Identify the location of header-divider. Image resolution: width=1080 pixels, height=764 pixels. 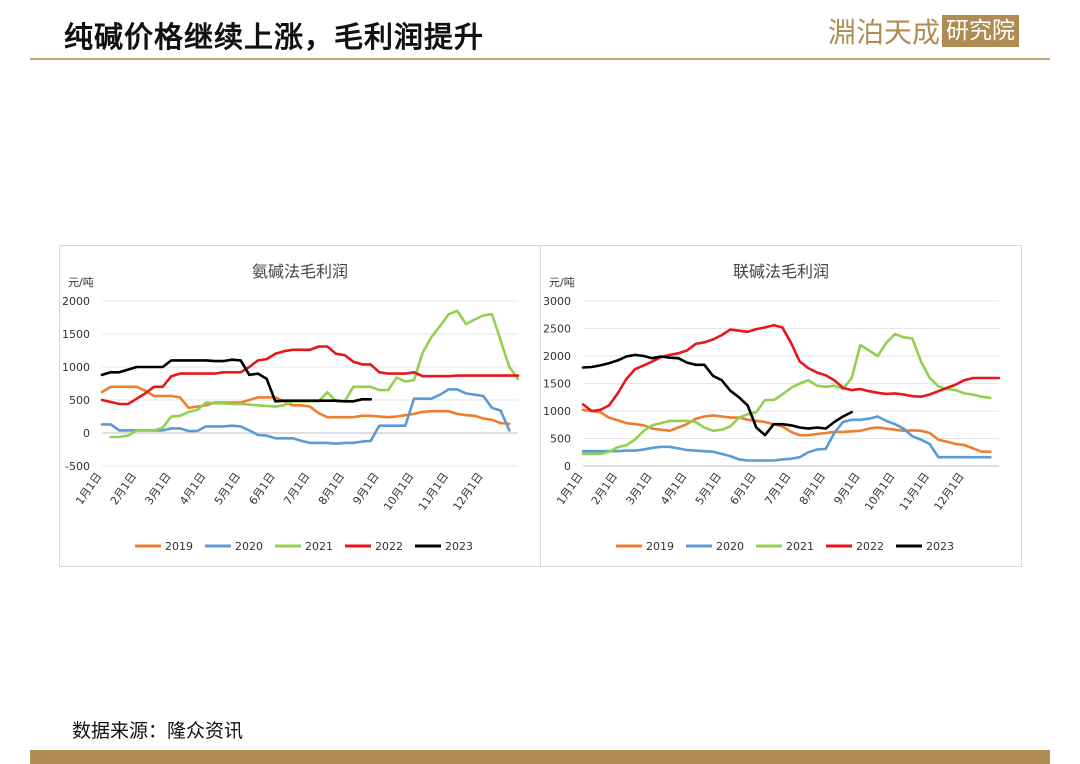
(540, 59).